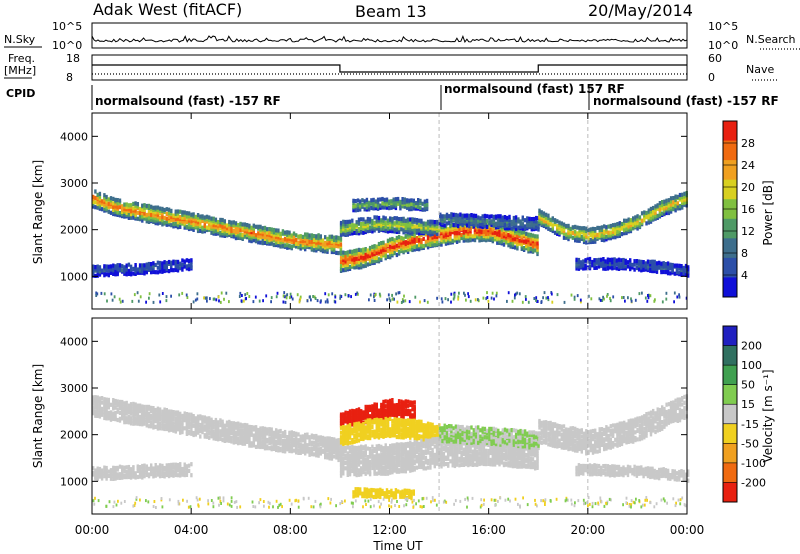  I want to click on colorbar-tick-label: 8, so click(744, 253).